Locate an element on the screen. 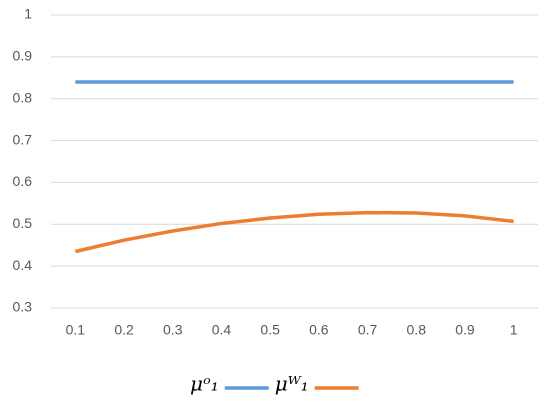  y-tick-label: 0.3 is located at coordinates (23, 307).